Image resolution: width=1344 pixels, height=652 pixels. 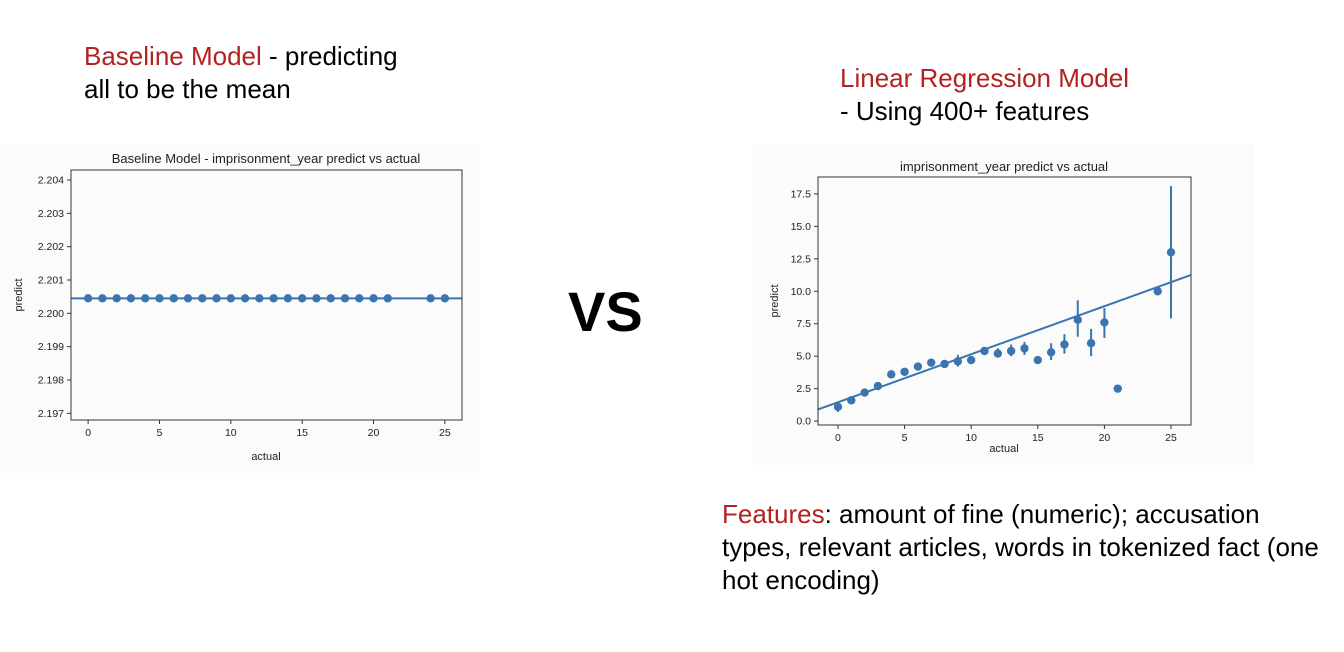 What do you see at coordinates (241, 72) in the screenshot?
I see `baseline-caption-rest: - predicting all to be the mean` at bounding box center [241, 72].